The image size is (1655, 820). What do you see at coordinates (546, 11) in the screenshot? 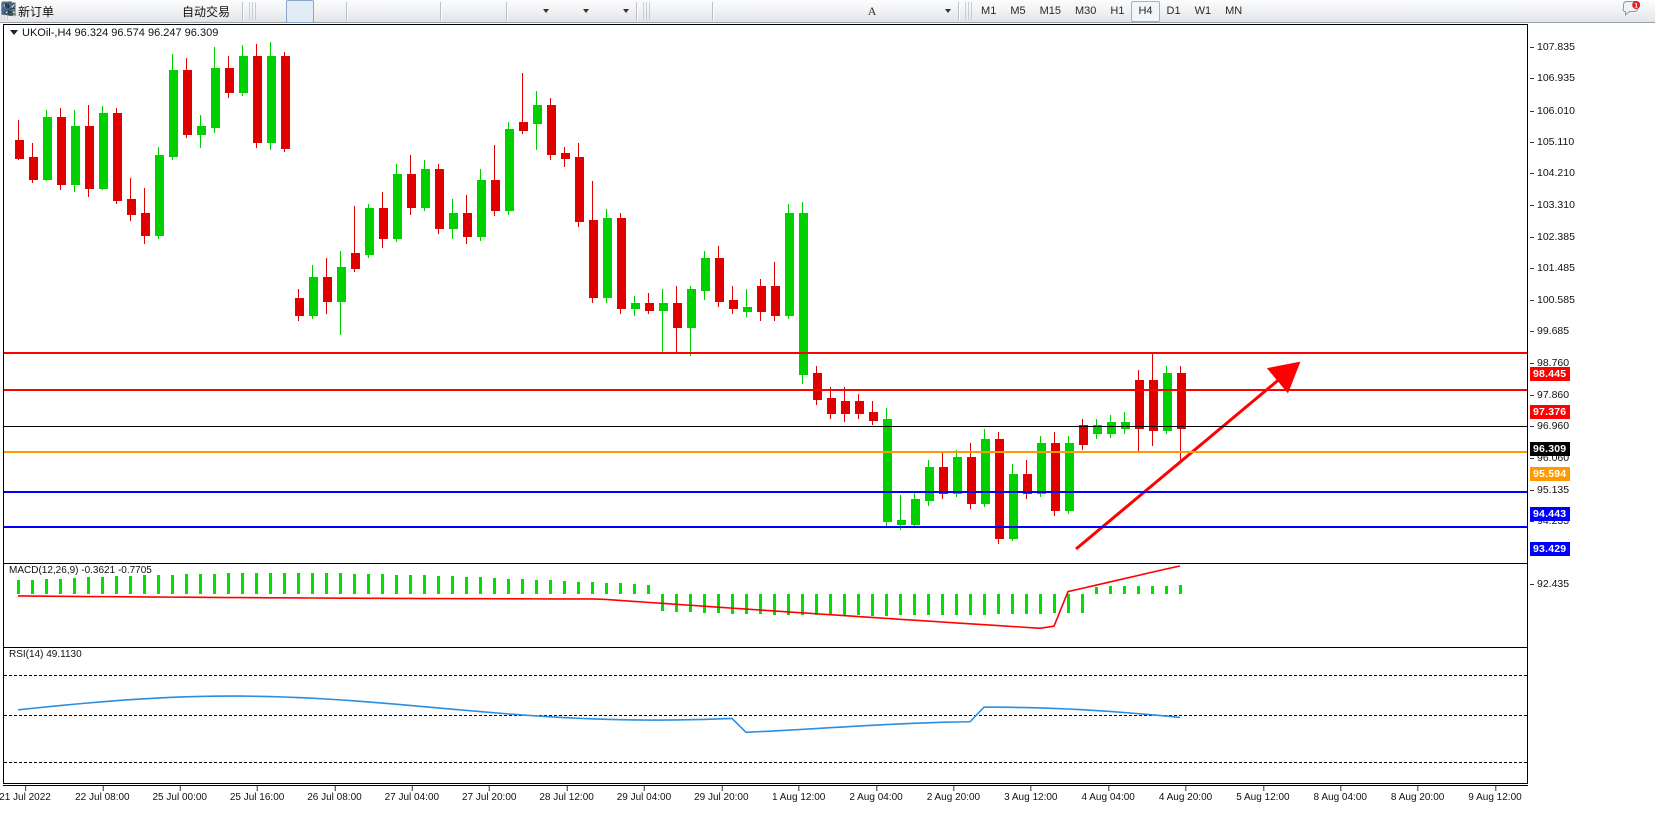
I see `indicators-dropdown-caret` at bounding box center [546, 11].